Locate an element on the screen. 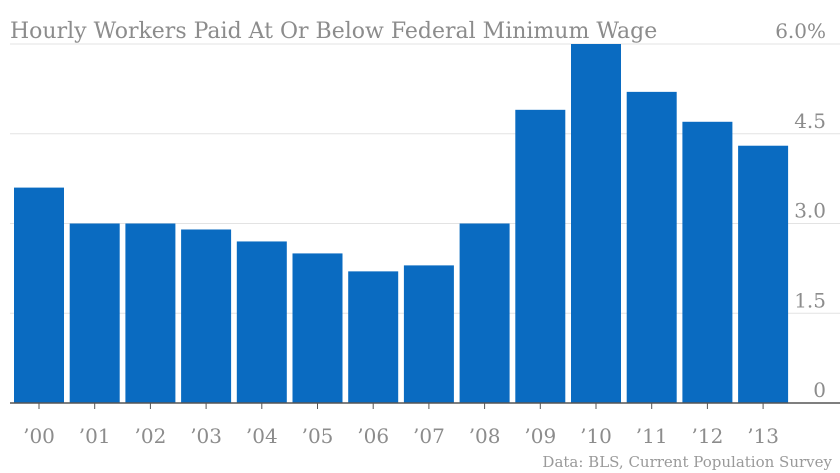 This screenshot has height=473, width=840. y-axis-labels: 0 1.5 3.0 4.5 6.0% is located at coordinates (800, 210).